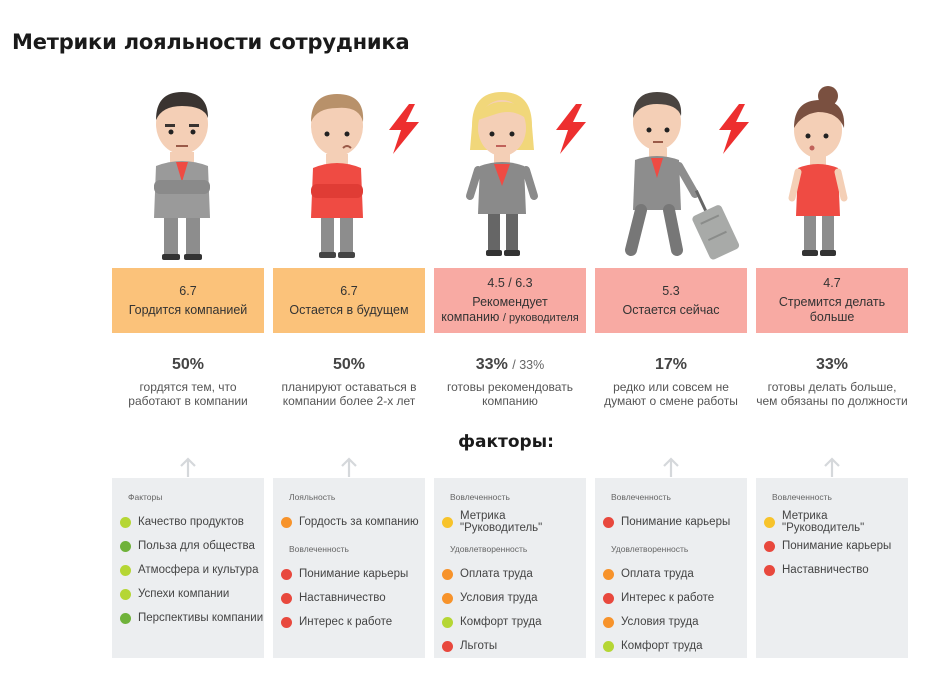  Describe the element at coordinates (470, 316) in the screenshot. I see `metric-label-line2: компанию` at that location.